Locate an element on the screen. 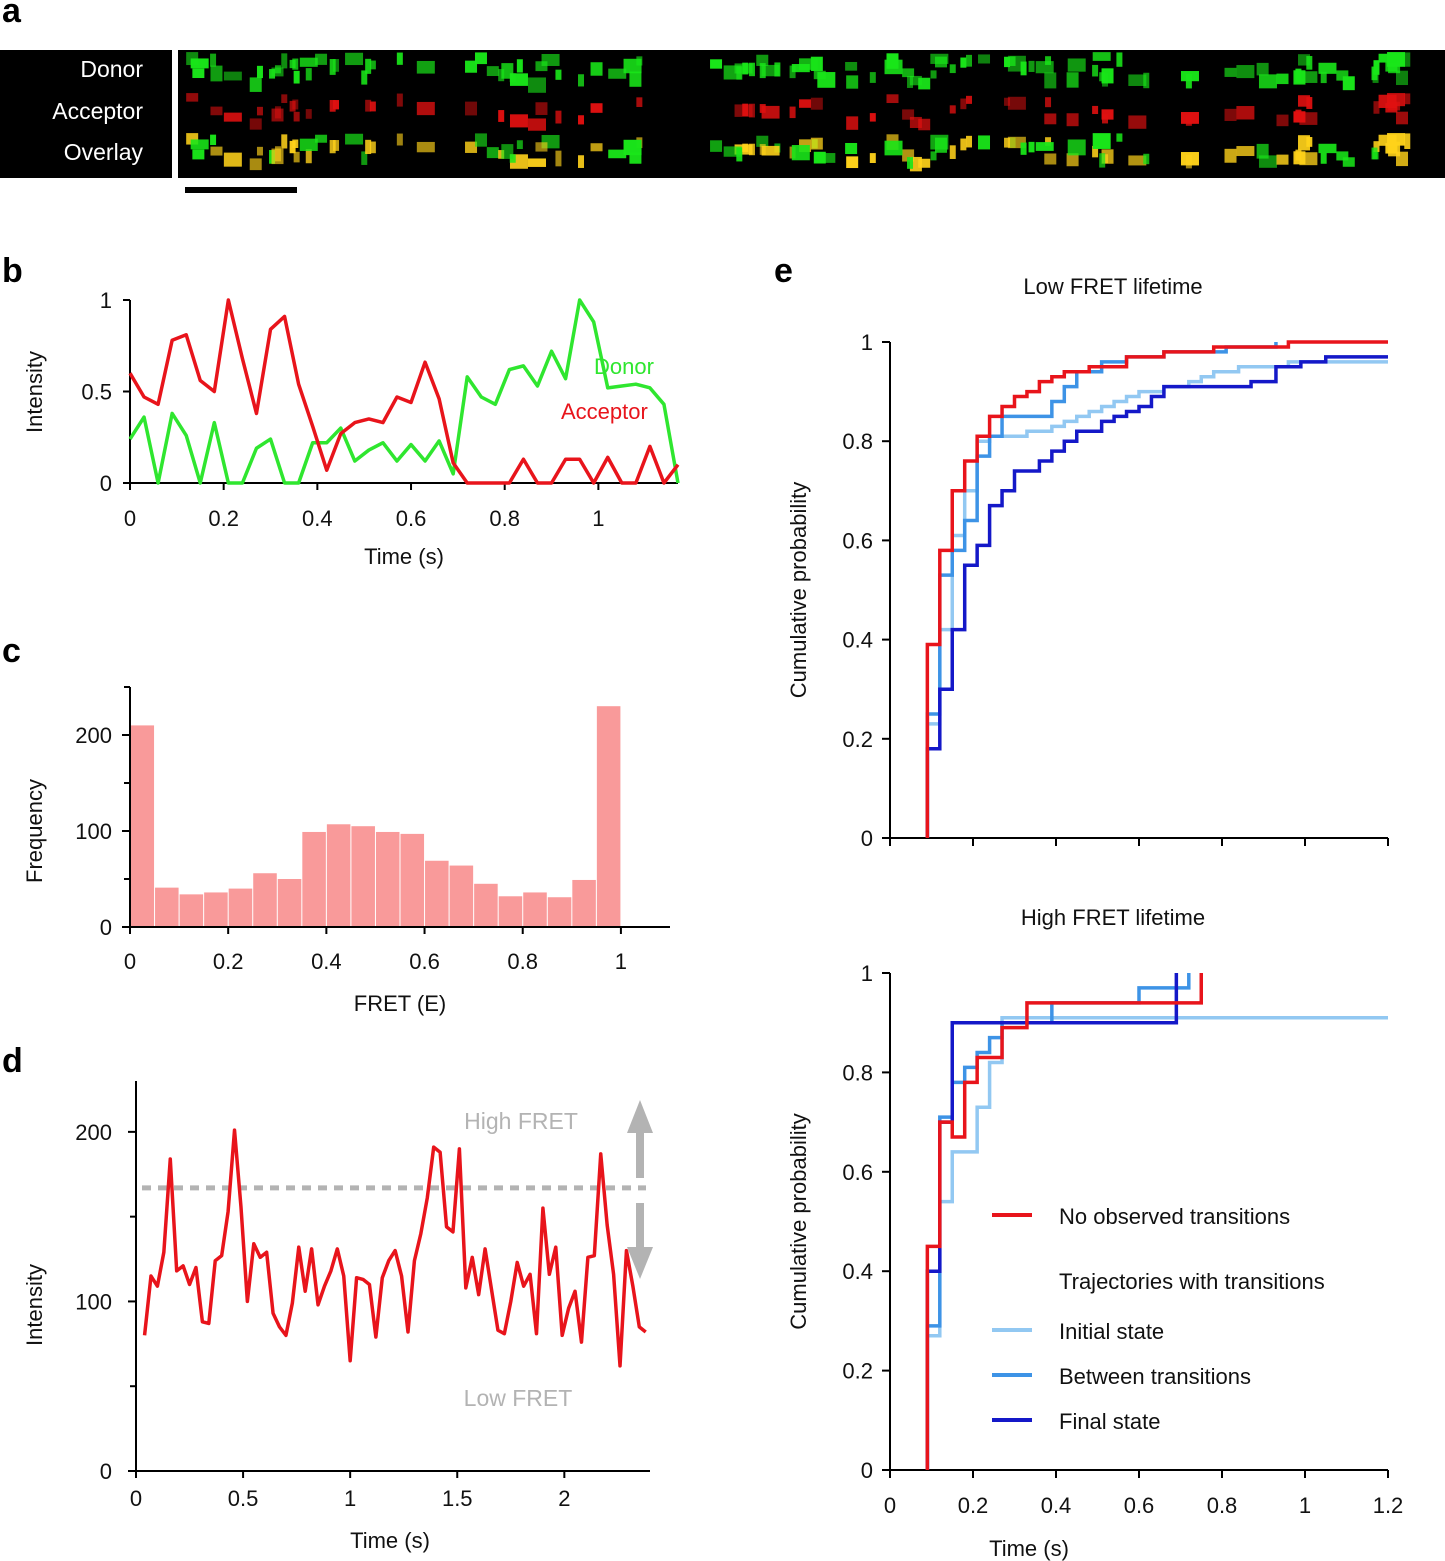 This screenshot has width=1445, height=1561. x-tick-label: 0.5 is located at coordinates (243, 1498).